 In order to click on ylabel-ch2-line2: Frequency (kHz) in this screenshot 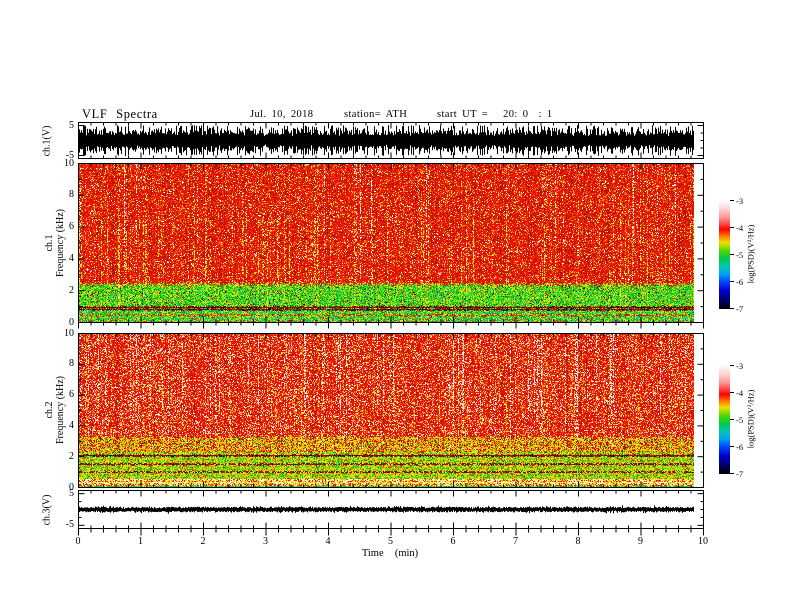, I will do `click(60, 410)`.